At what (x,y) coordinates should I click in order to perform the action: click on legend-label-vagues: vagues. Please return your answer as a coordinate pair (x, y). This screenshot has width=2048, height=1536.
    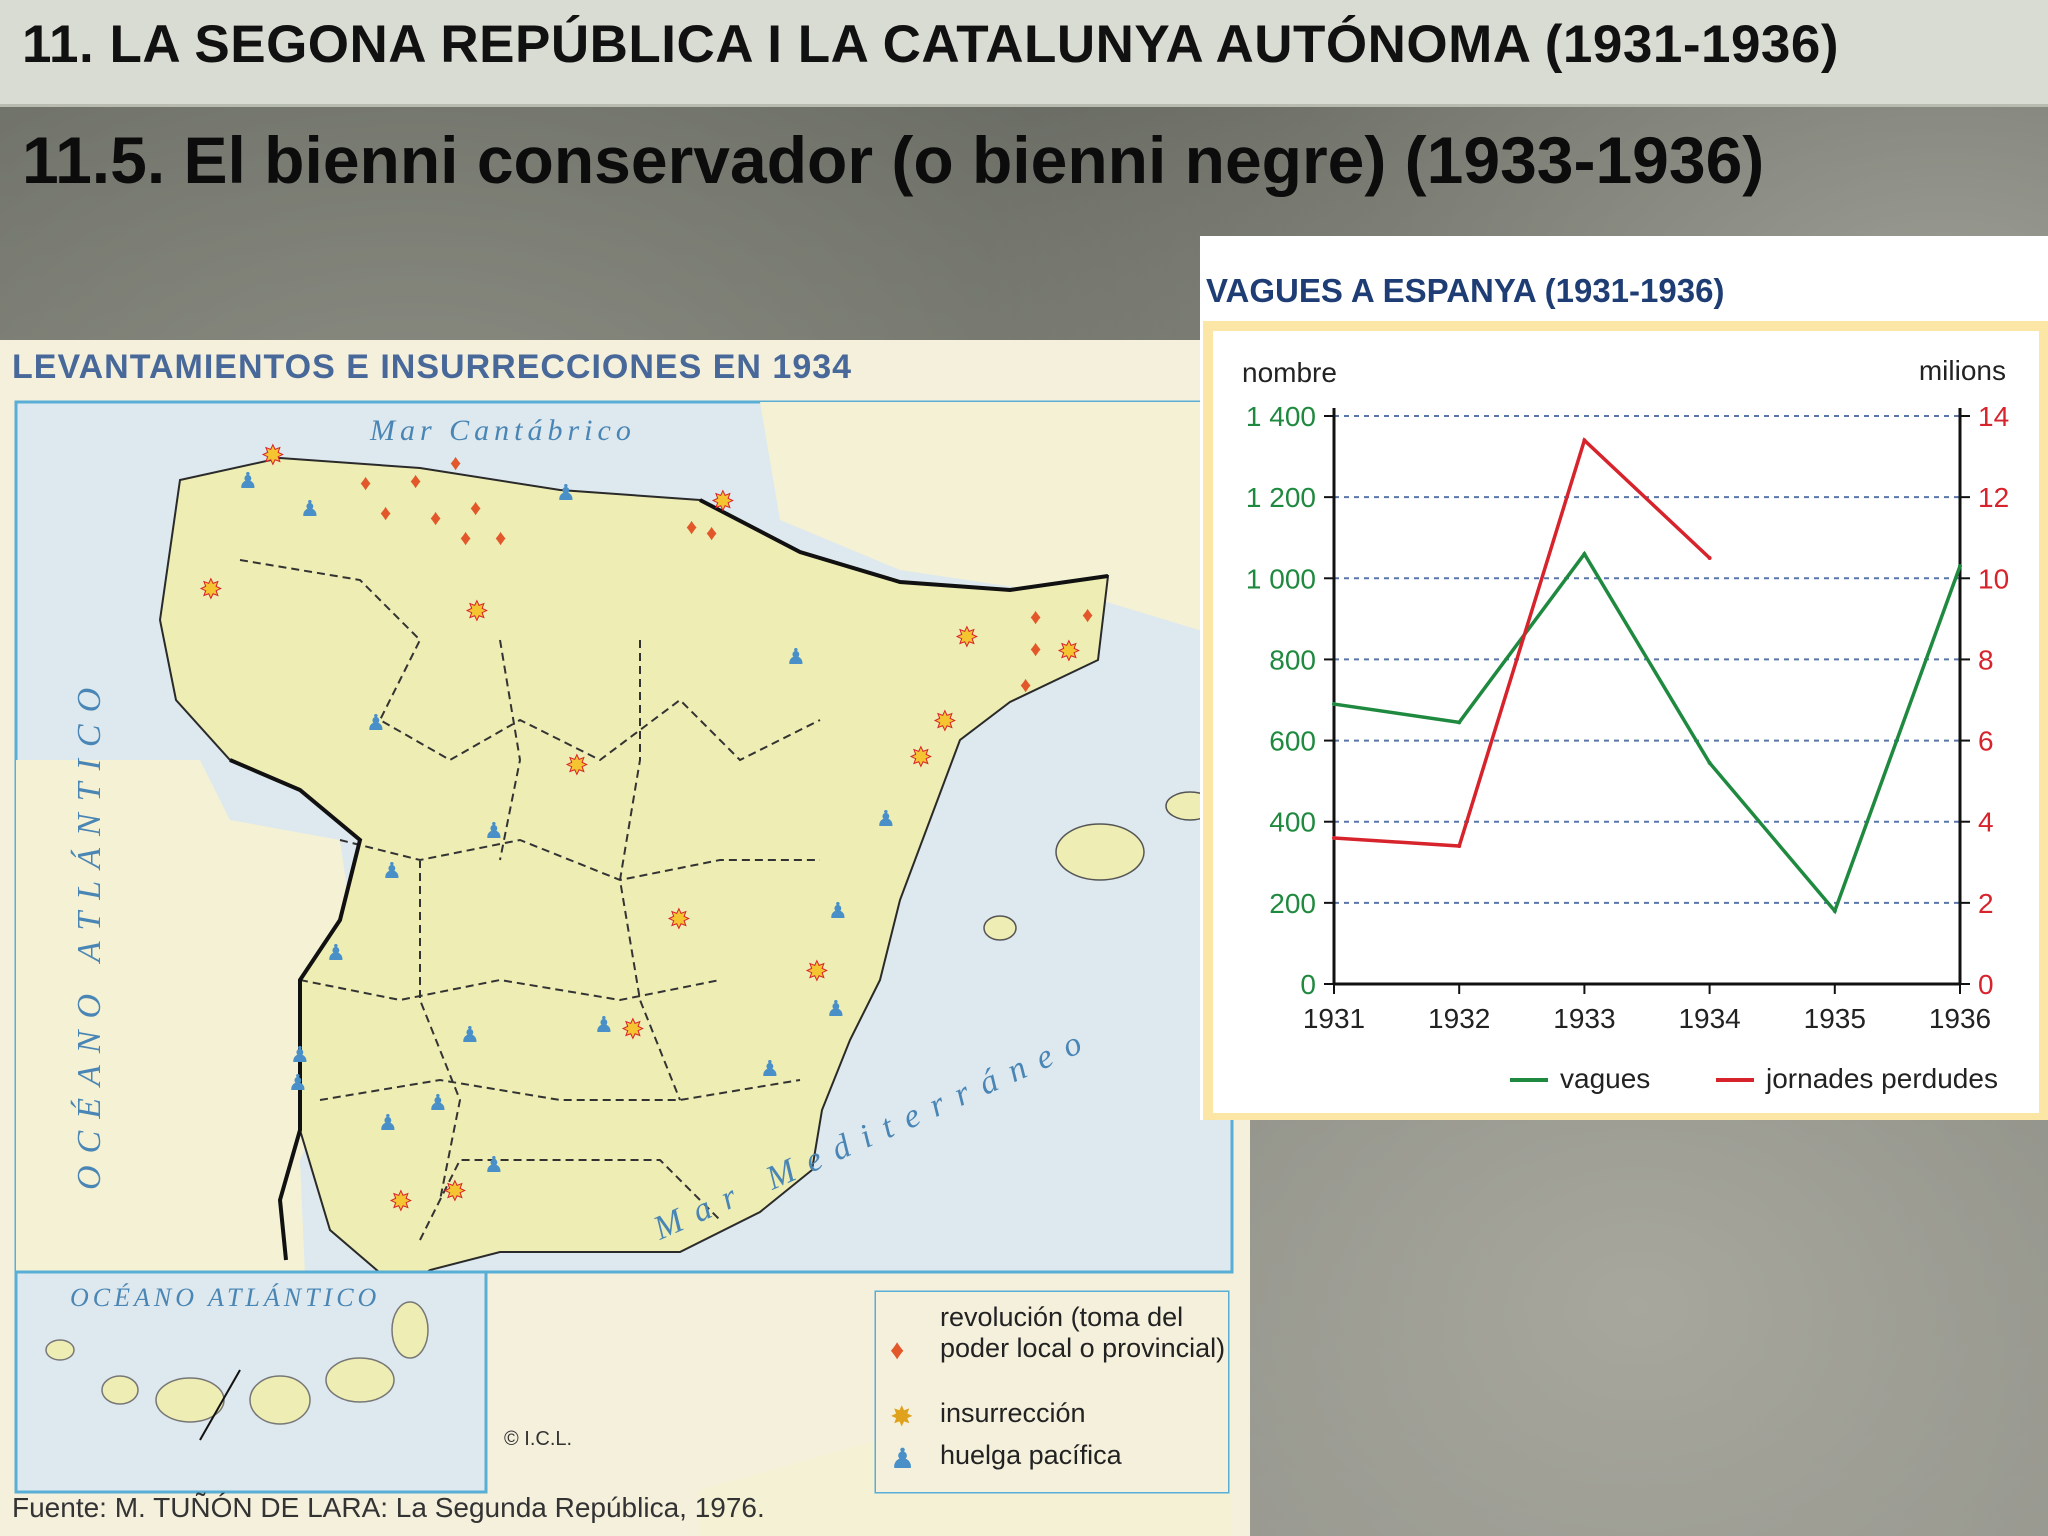
    Looking at the image, I should click on (1605, 1078).